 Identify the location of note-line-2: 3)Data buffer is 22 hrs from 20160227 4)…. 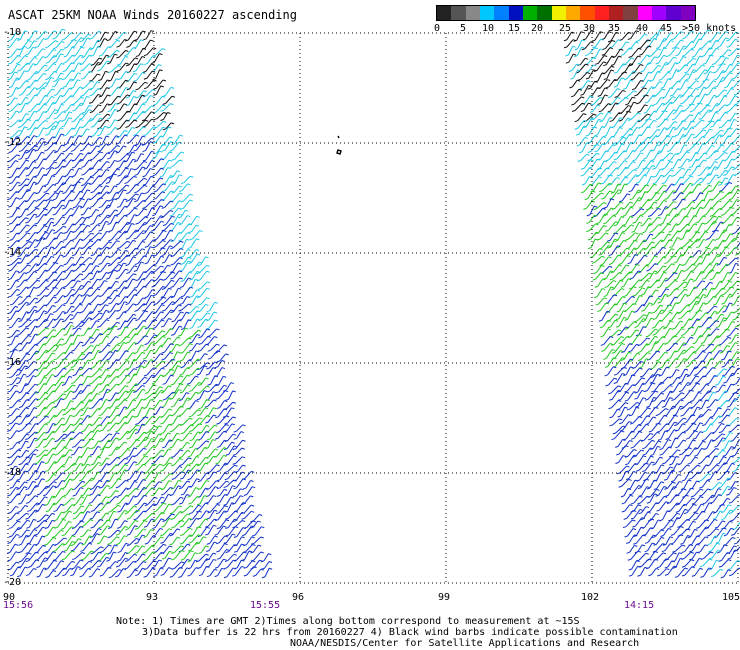
(410, 632).